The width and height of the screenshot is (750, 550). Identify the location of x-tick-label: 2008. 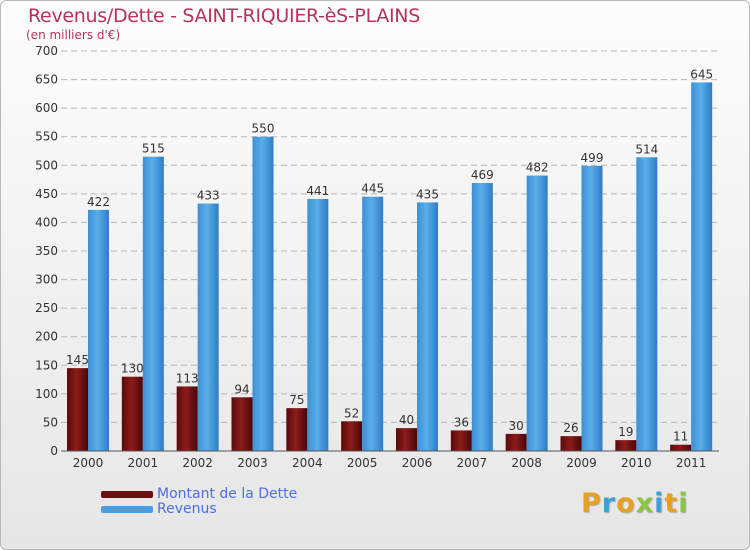
(526, 463).